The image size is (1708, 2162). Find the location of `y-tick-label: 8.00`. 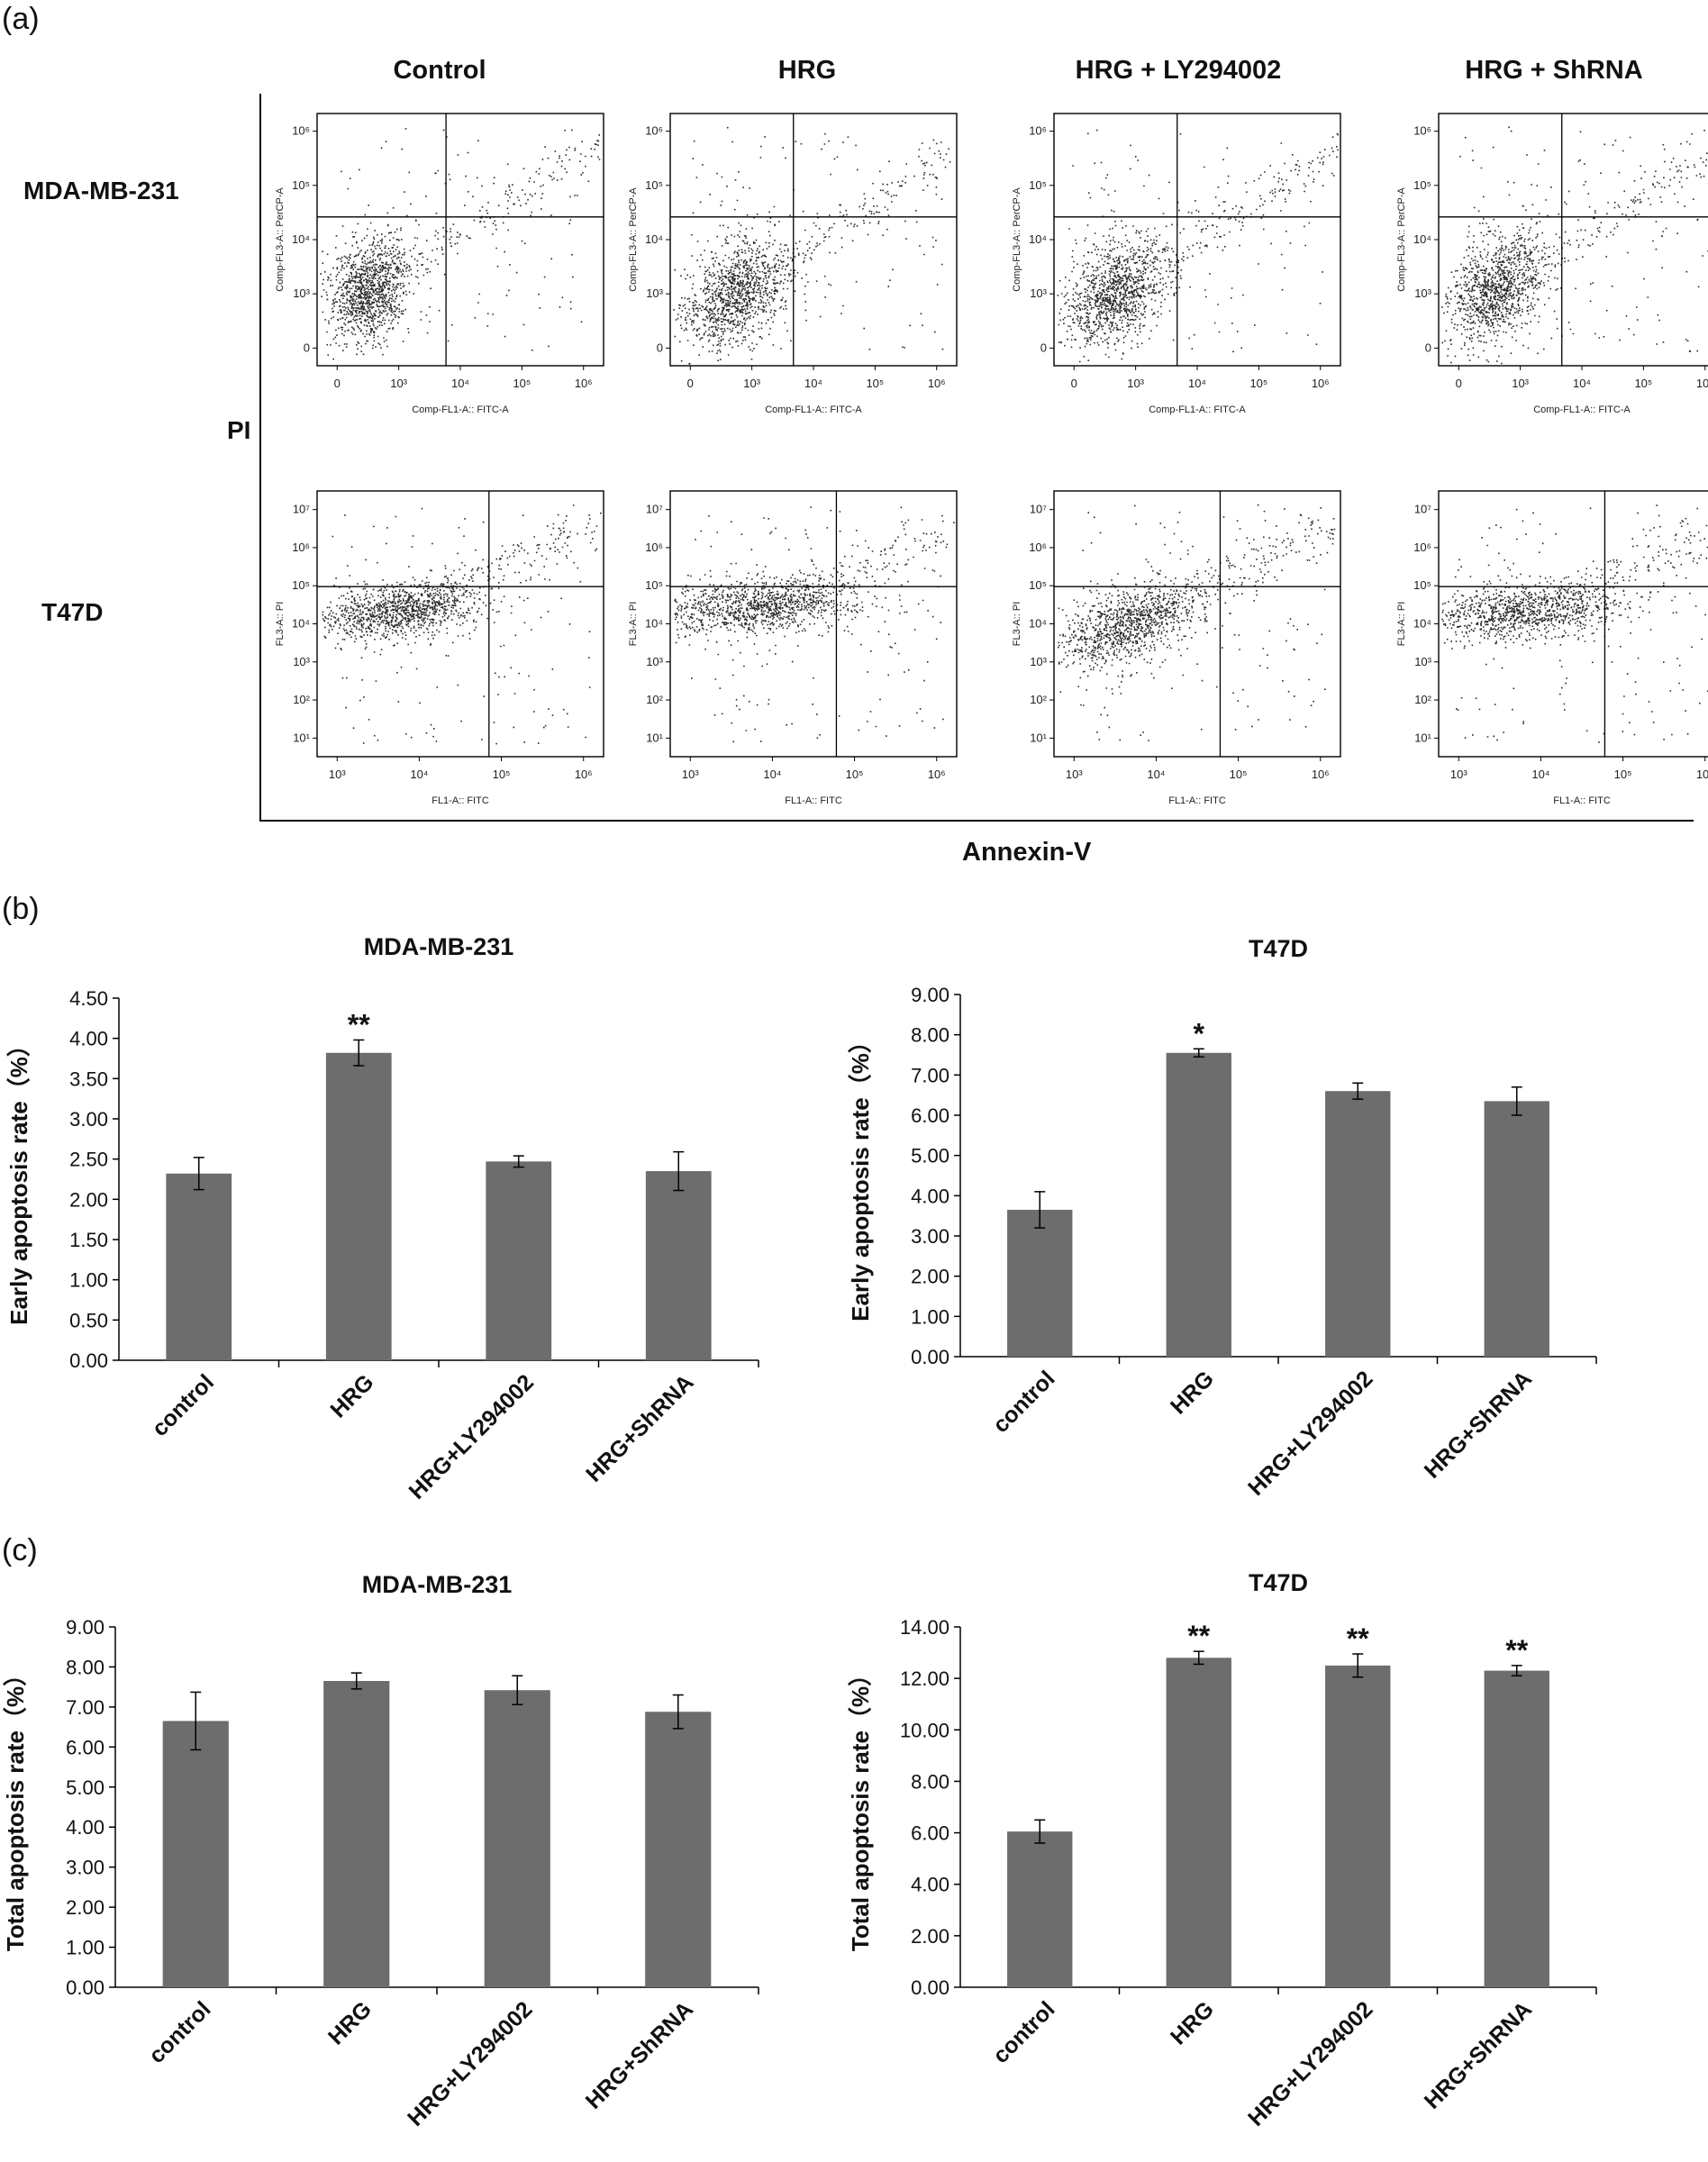

y-tick-label: 8.00 is located at coordinates (930, 1035).